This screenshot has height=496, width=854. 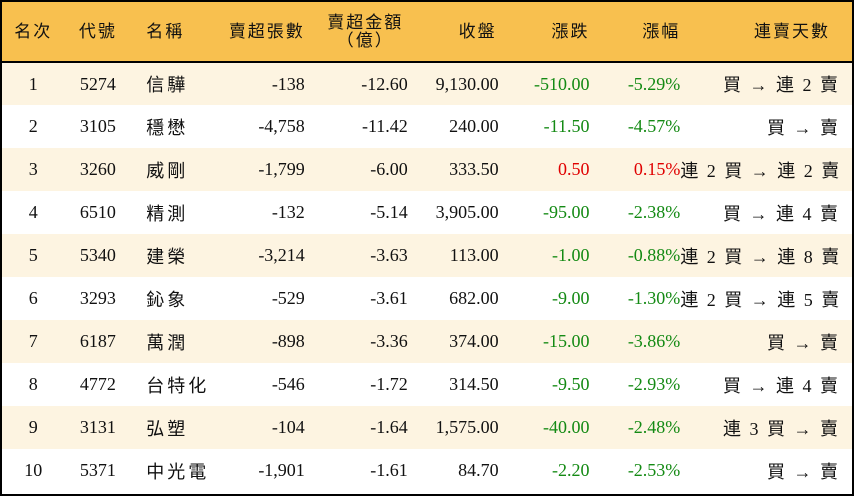 I want to click on close-cell: 333.50, so click(x=474, y=169).